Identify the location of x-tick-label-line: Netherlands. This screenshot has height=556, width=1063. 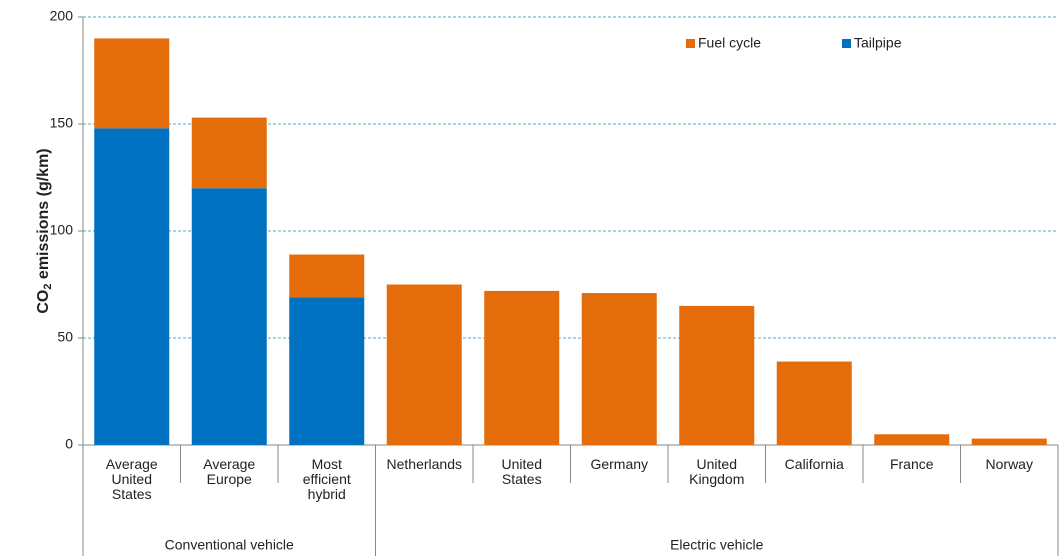
(425, 464).